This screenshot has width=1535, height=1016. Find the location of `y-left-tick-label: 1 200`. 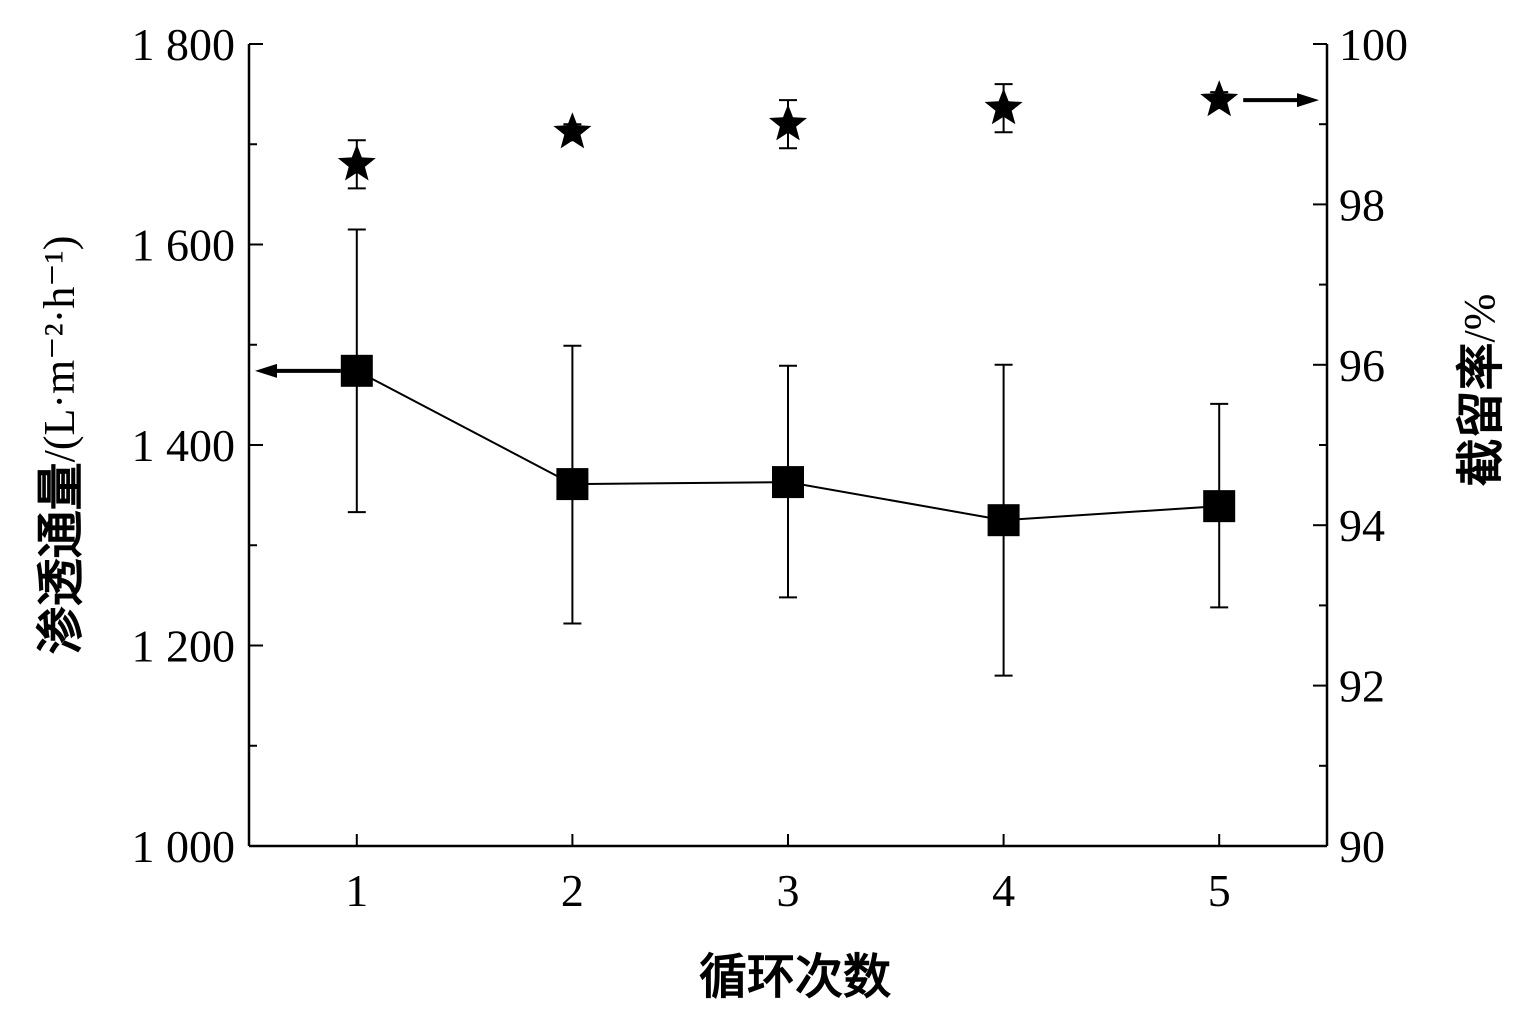

y-left-tick-label: 1 200 is located at coordinates (184, 646).